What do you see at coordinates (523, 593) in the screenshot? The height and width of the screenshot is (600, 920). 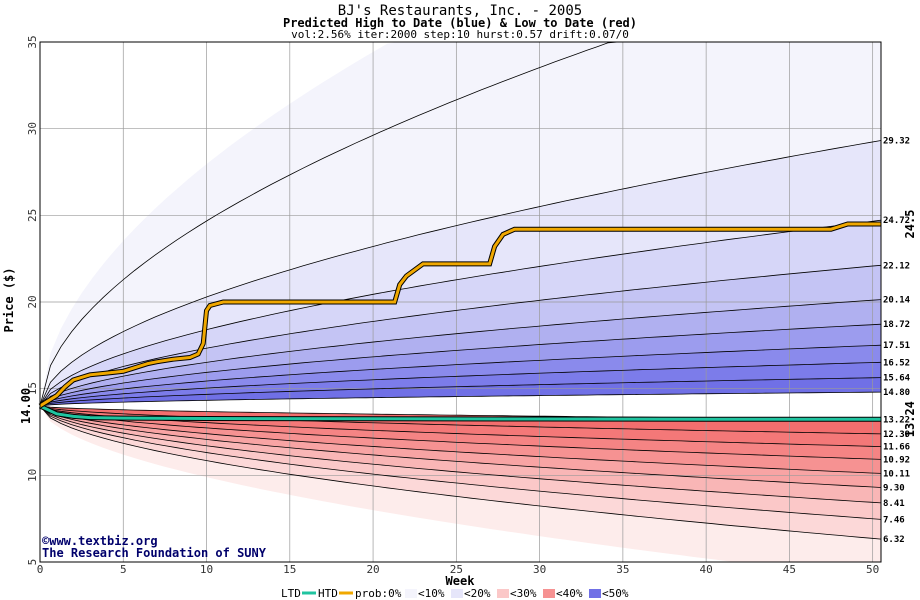 I see `legend-bucket-30: <30%` at bounding box center [523, 593].